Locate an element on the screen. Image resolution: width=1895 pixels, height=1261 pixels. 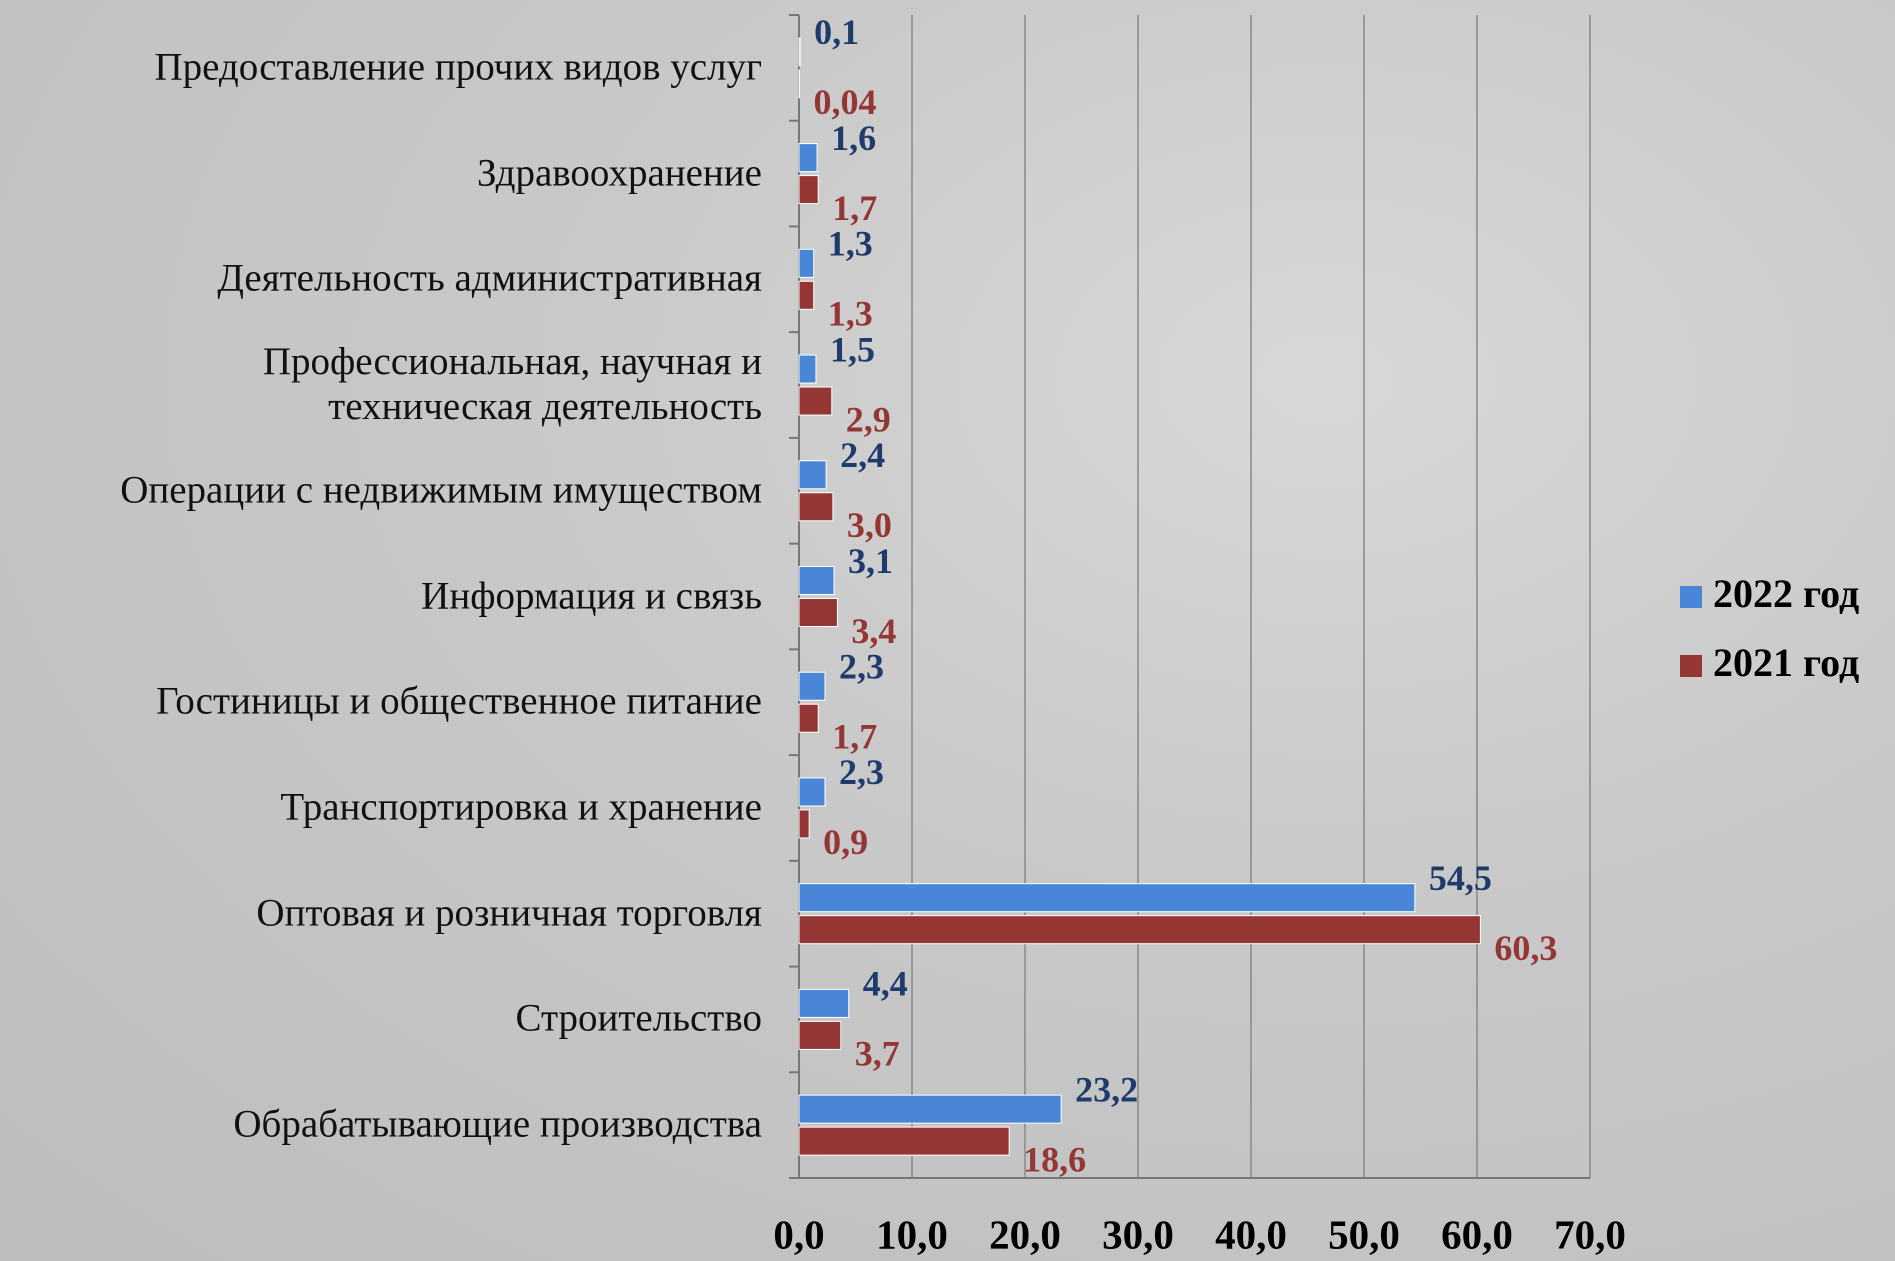
legend-label: 2021 год is located at coordinates (1786, 662).